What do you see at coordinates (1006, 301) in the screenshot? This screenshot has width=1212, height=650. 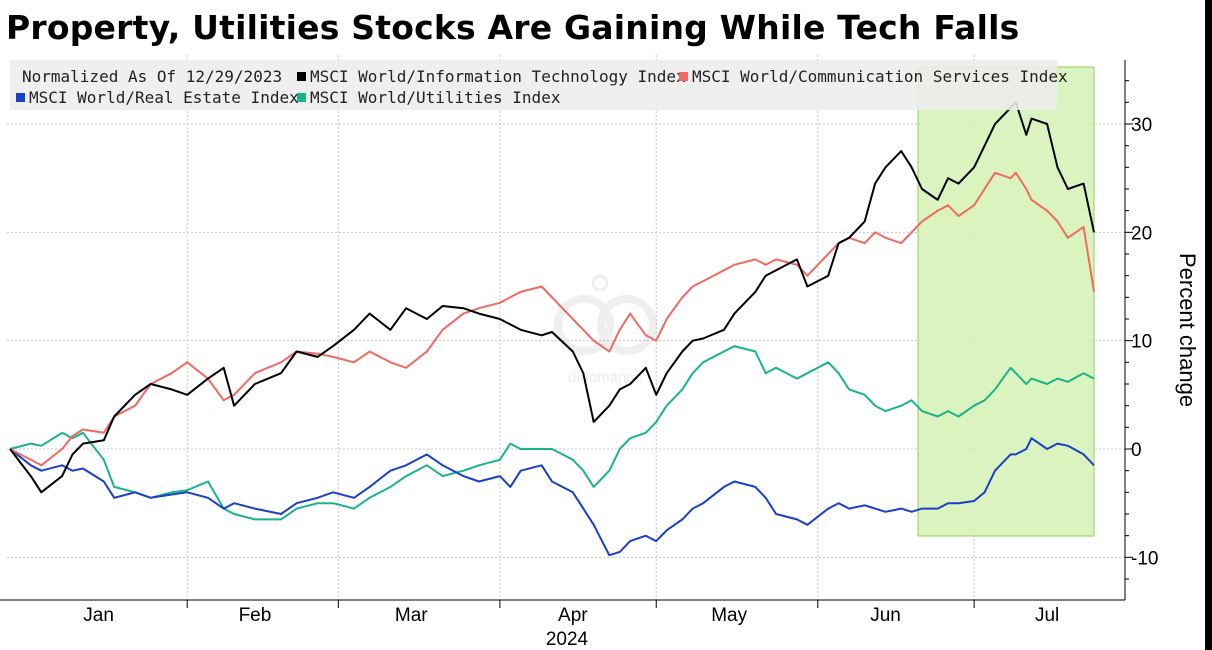 I see `highlight-band` at bounding box center [1006, 301].